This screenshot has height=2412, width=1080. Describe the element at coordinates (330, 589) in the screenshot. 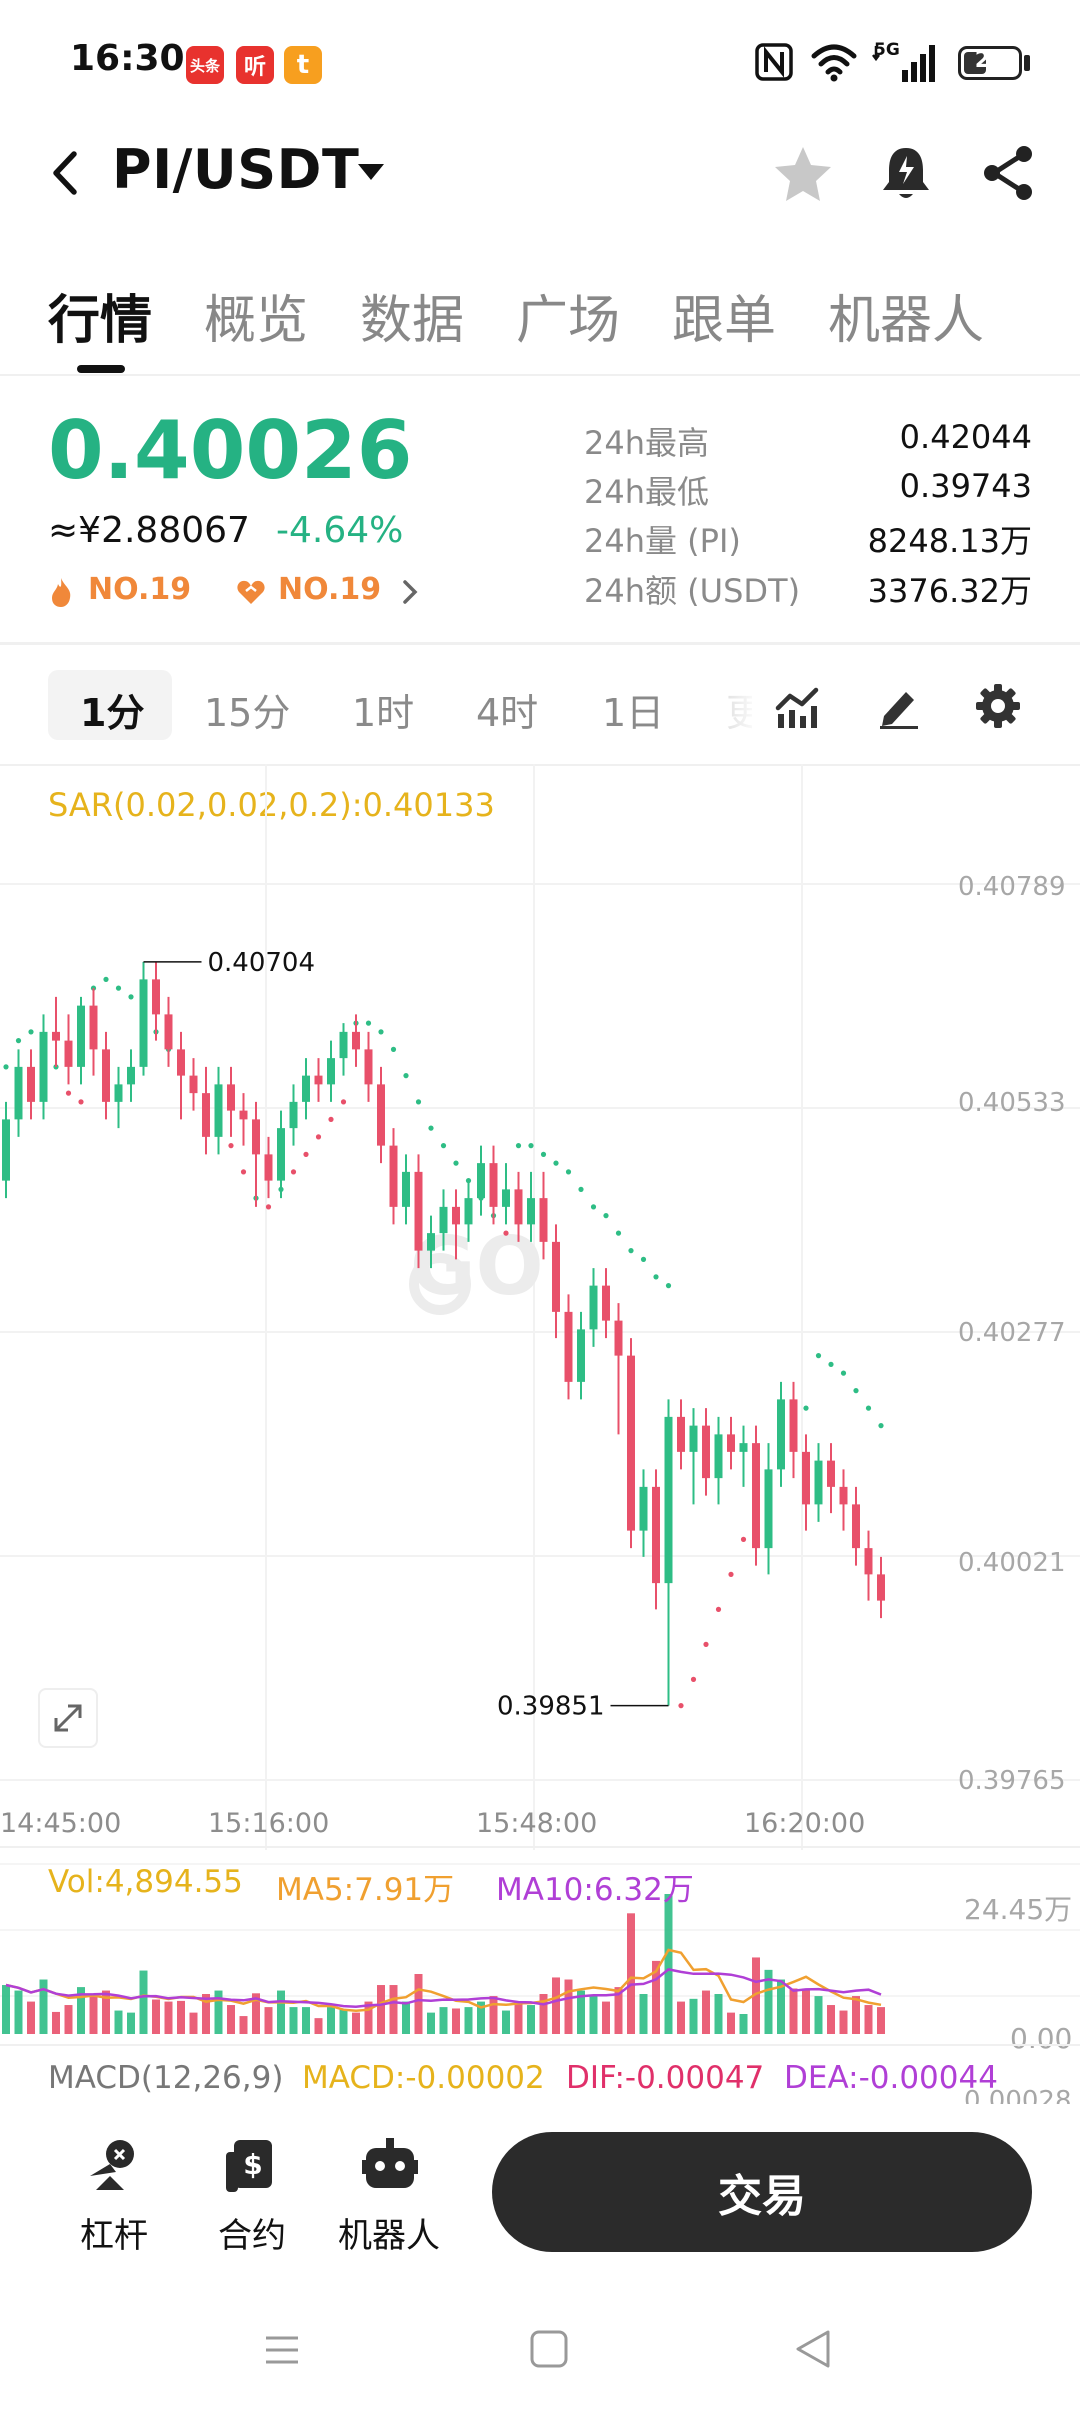

I see `fav-rank: NO.19` at that location.